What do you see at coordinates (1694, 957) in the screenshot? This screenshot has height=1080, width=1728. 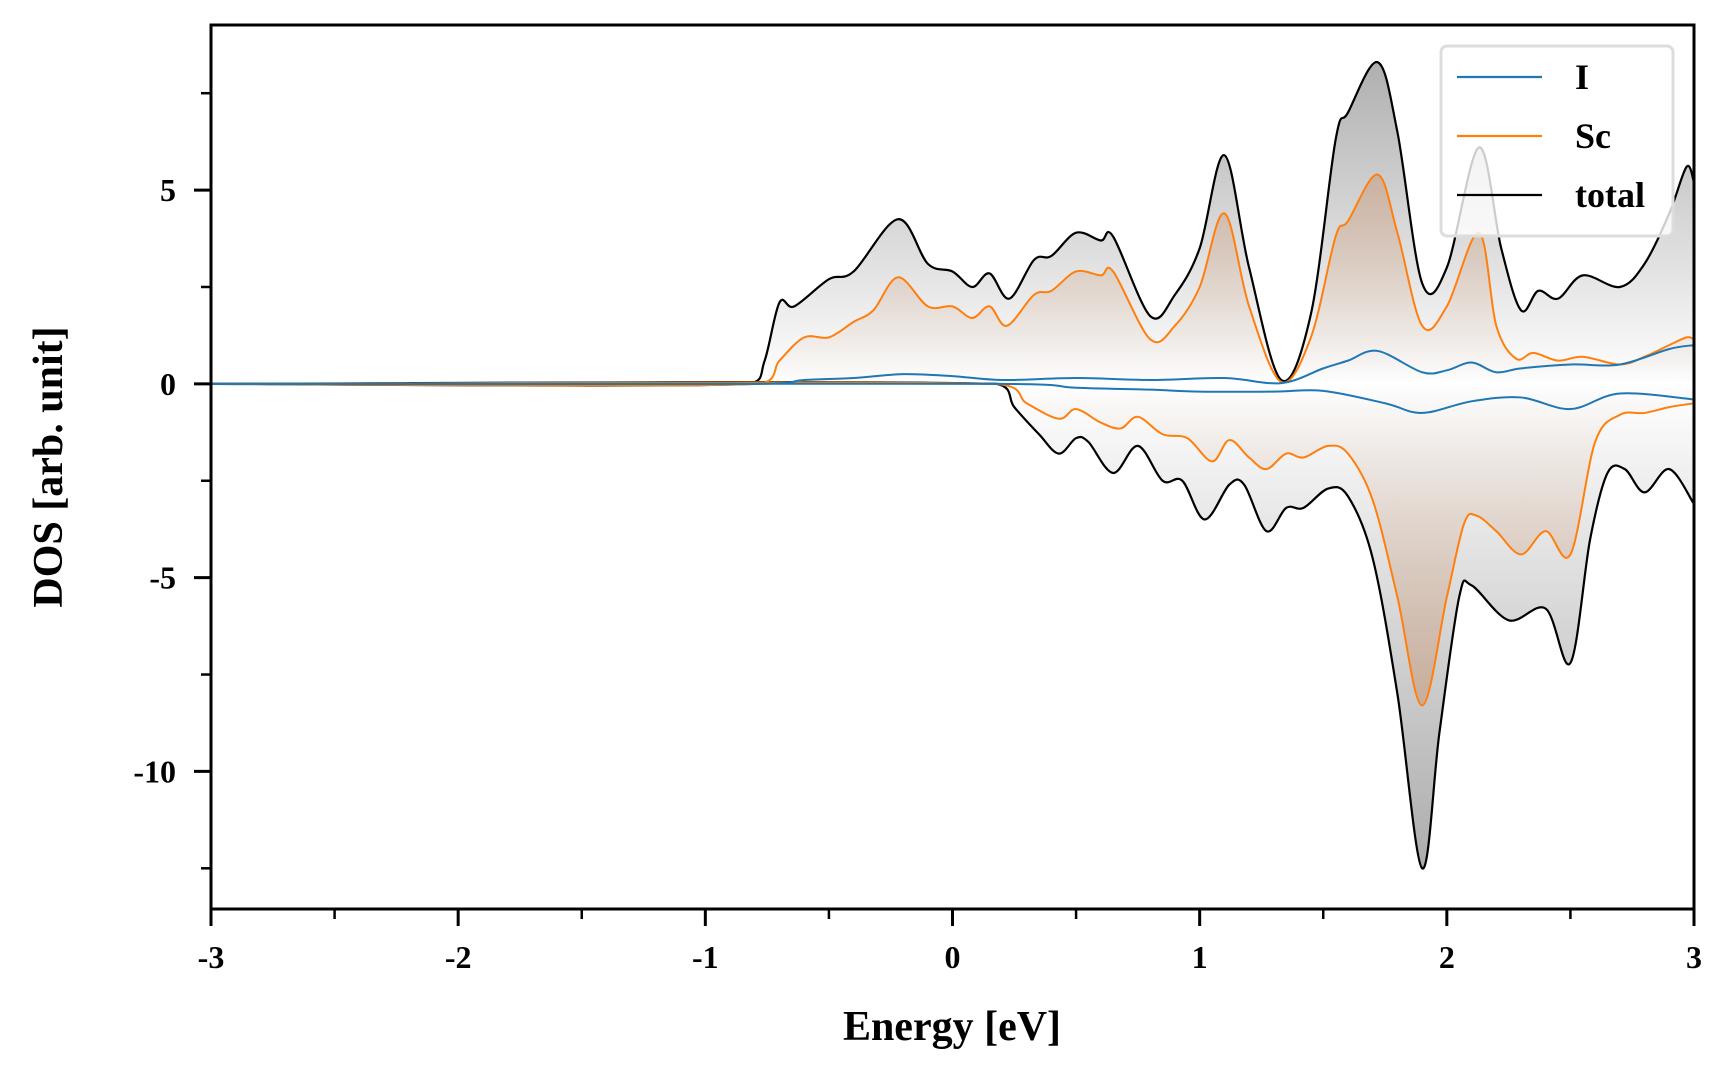 I see `x-tick-label: 3` at bounding box center [1694, 957].